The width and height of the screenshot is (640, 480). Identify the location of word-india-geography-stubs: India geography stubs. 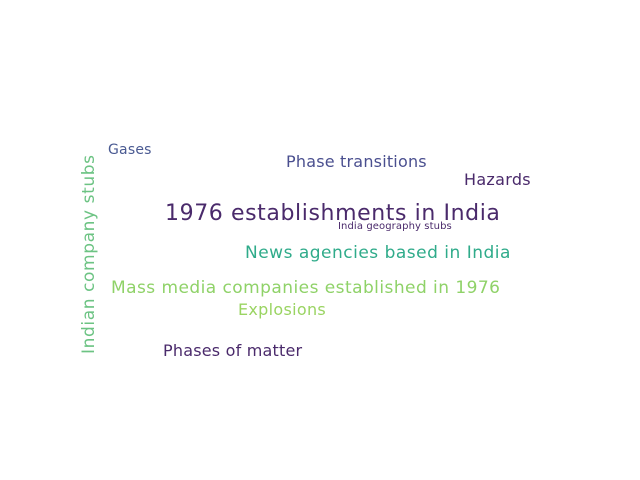
(395, 226).